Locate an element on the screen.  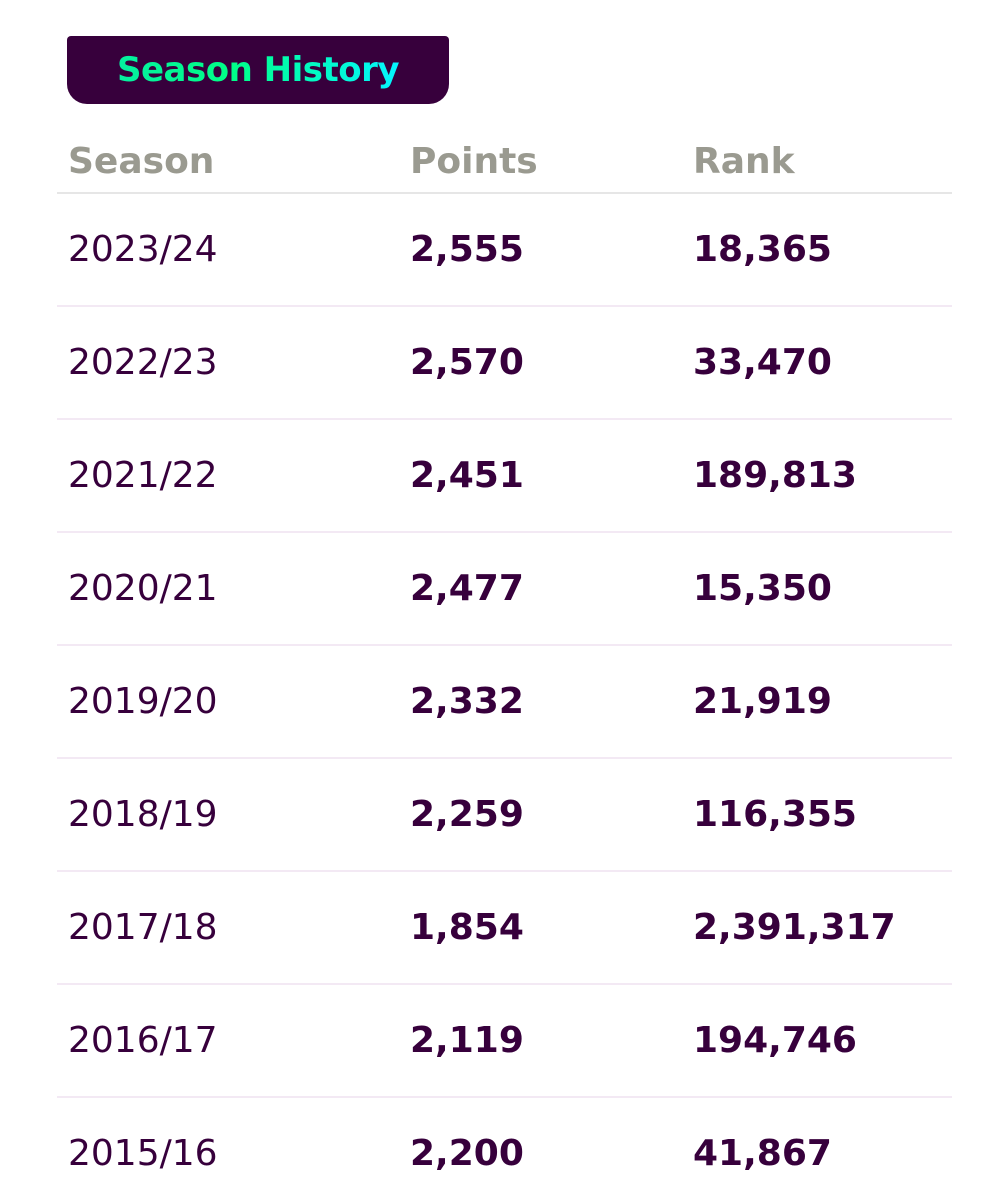
table-row: 2023/24 2,555 18,365 is located at coordinates (504, 250).